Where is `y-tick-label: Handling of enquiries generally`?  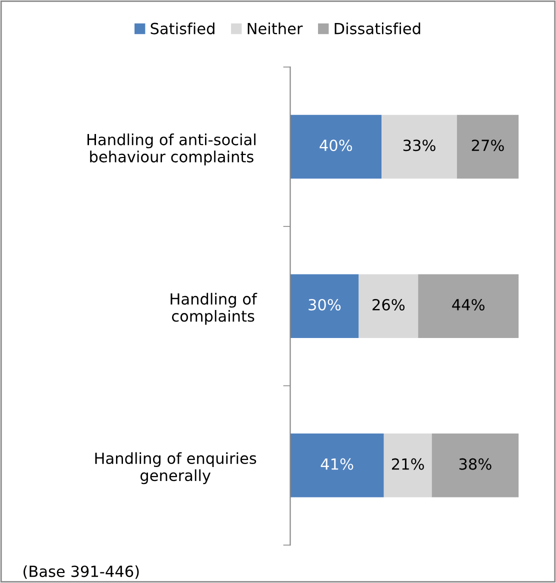 y-tick-label: Handling of enquiries generally is located at coordinates (175, 468).